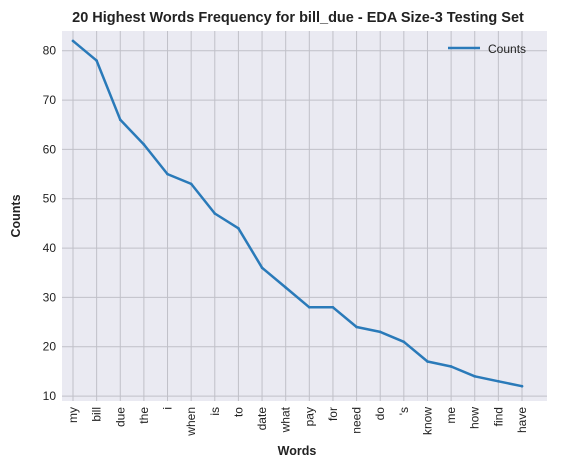 The width and height of the screenshot is (567, 467). I want to click on x-tick-label: when, so click(191, 422).